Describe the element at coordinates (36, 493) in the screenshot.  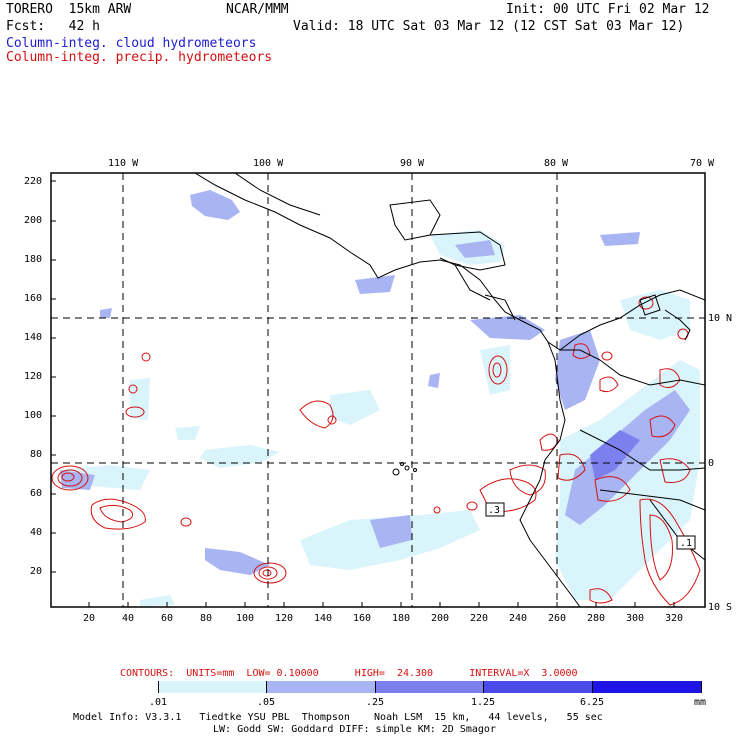
I see `y-label: 60` at that location.